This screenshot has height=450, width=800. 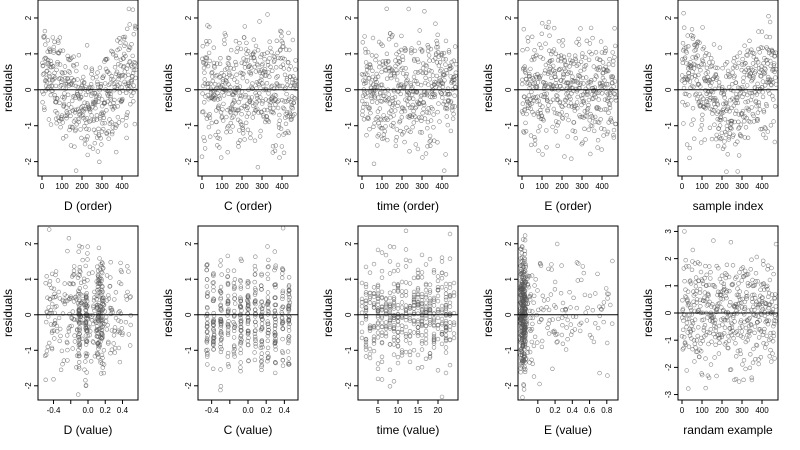 I want to click on x-tick-label: 0.6, so click(x=590, y=410).